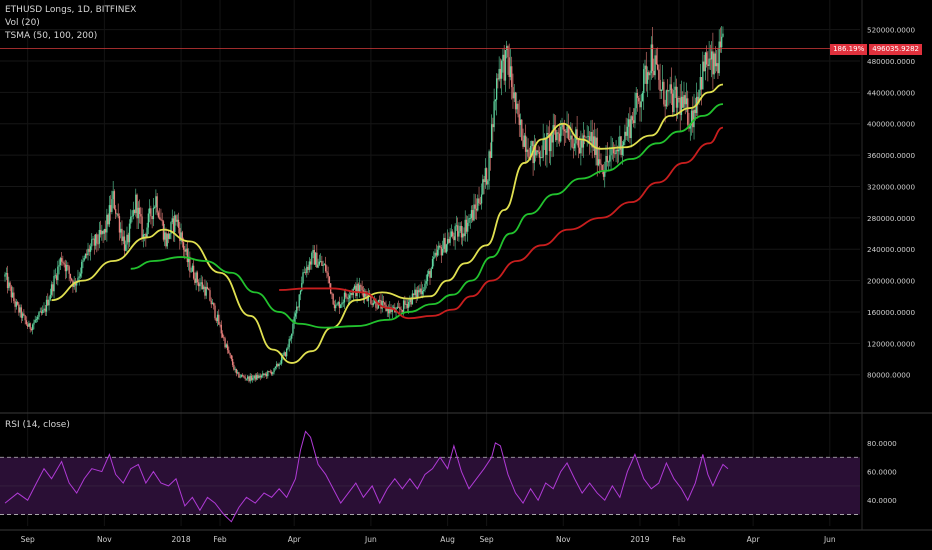 The width and height of the screenshot is (932, 550). Describe the element at coordinates (891, 343) in the screenshot. I see `price-tick-label: 120000.0000` at that location.